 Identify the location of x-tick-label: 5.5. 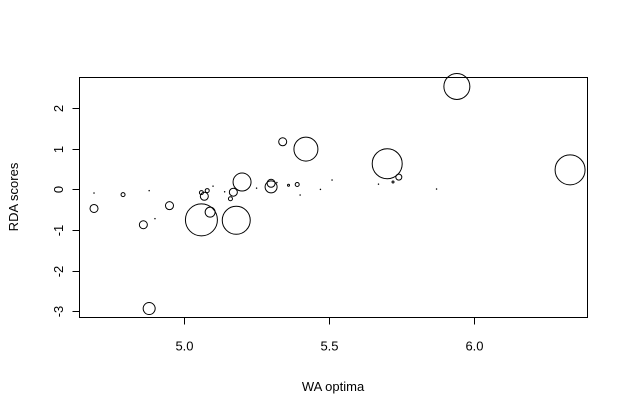
(329, 346).